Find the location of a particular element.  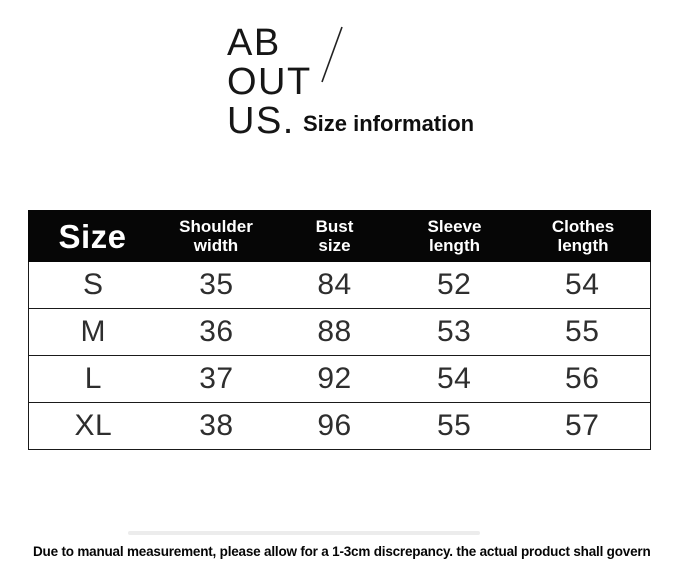

table-row-xl: XL 38 96 55 57 is located at coordinates (339, 426).